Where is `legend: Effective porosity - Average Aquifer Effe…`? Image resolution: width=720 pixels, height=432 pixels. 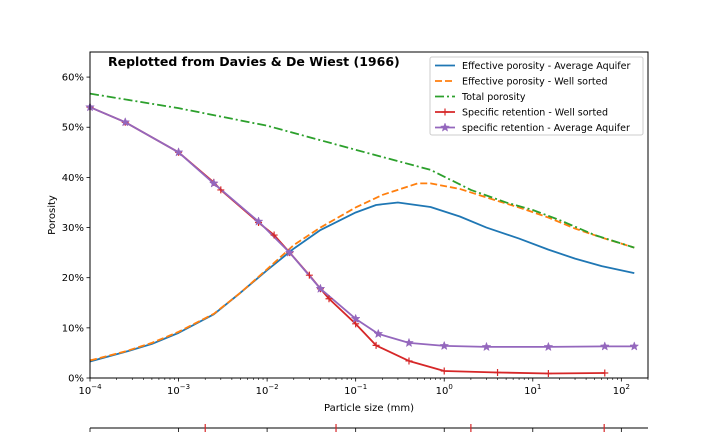 legend: Effective porosity - Average Aquifer Effe… is located at coordinates (536, 96).